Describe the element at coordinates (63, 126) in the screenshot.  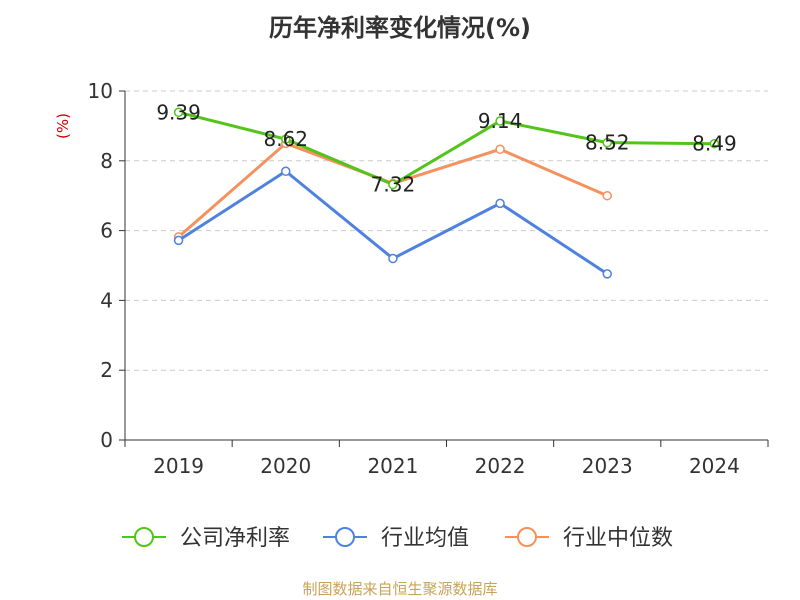
I see `y-axis-label: (%)` at that location.